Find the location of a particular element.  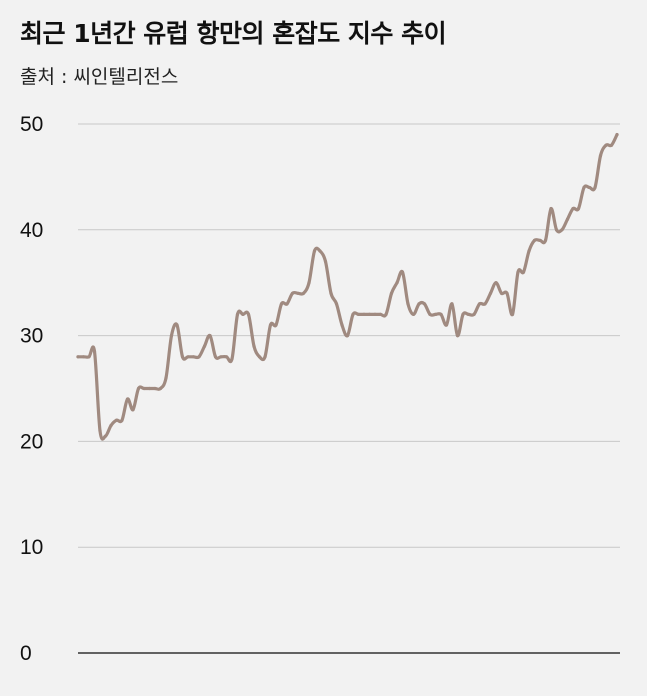

y-tick-labels: 0 10 20 30 40 50 is located at coordinates (31, 389).